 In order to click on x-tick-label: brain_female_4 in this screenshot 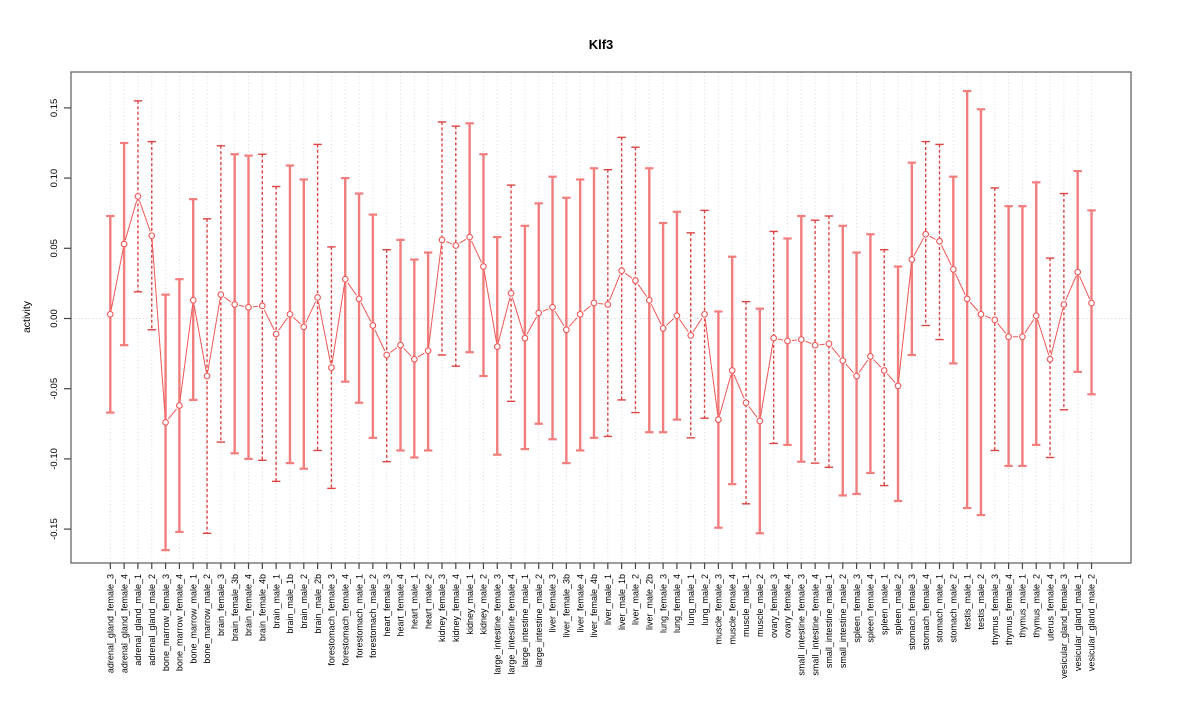, I will do `click(249, 605)`.